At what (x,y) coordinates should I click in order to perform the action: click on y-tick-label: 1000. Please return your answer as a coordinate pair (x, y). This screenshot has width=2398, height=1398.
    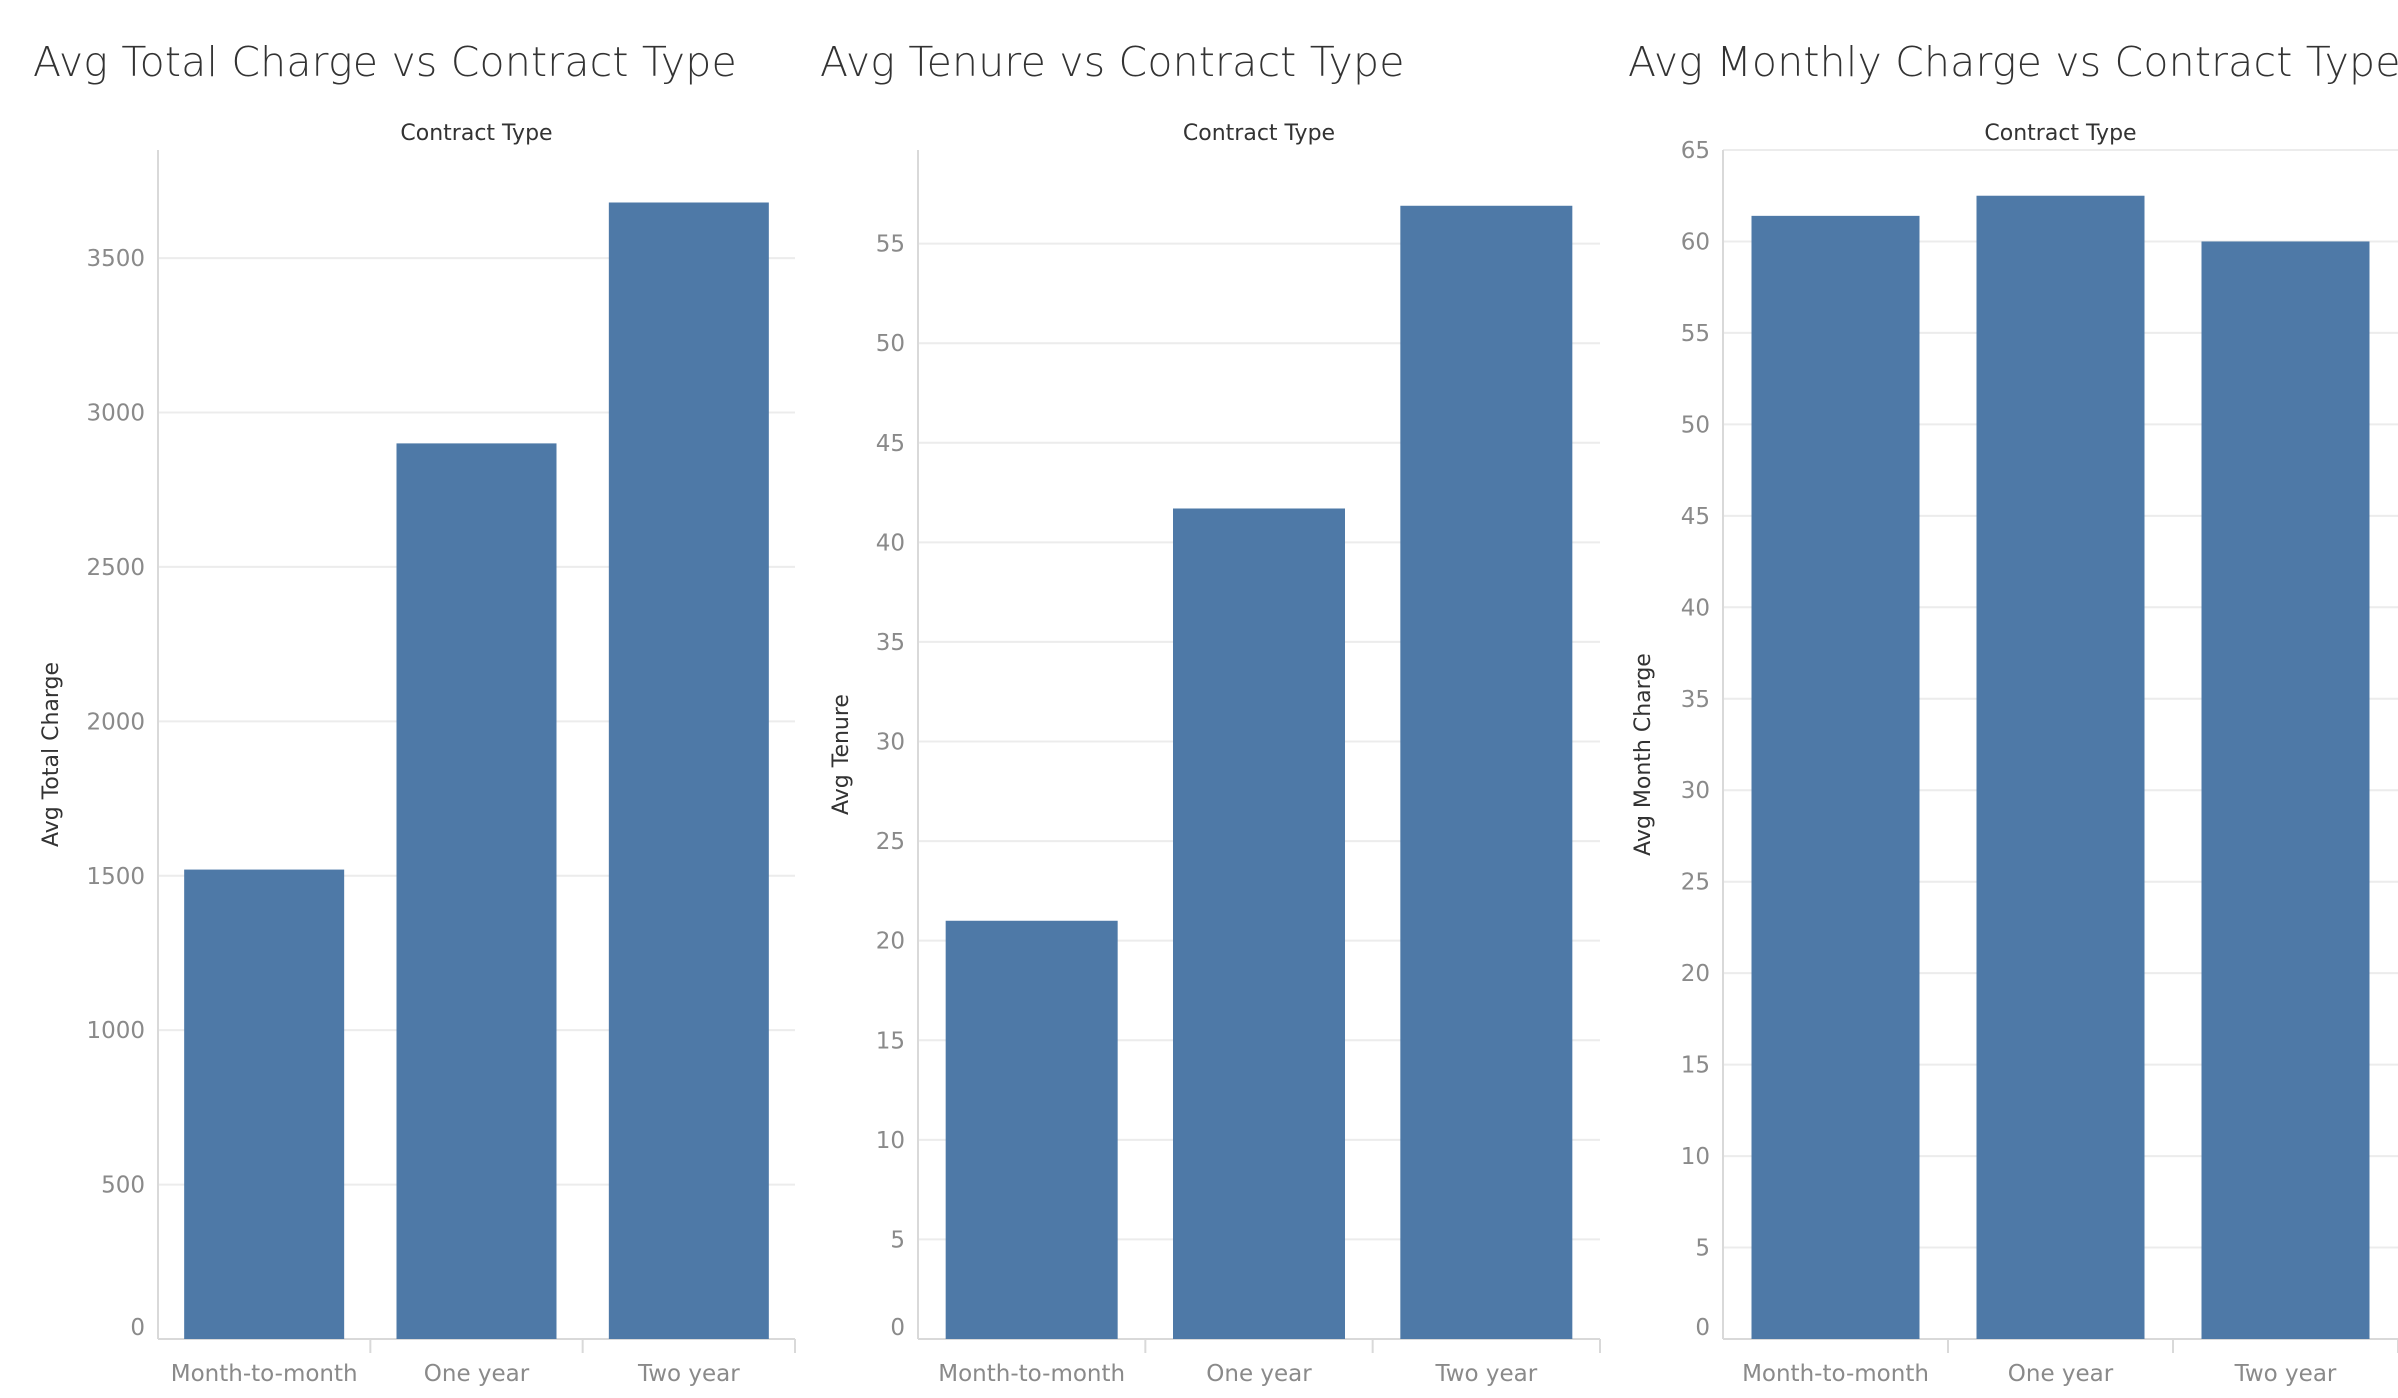
    Looking at the image, I should click on (115, 1031).